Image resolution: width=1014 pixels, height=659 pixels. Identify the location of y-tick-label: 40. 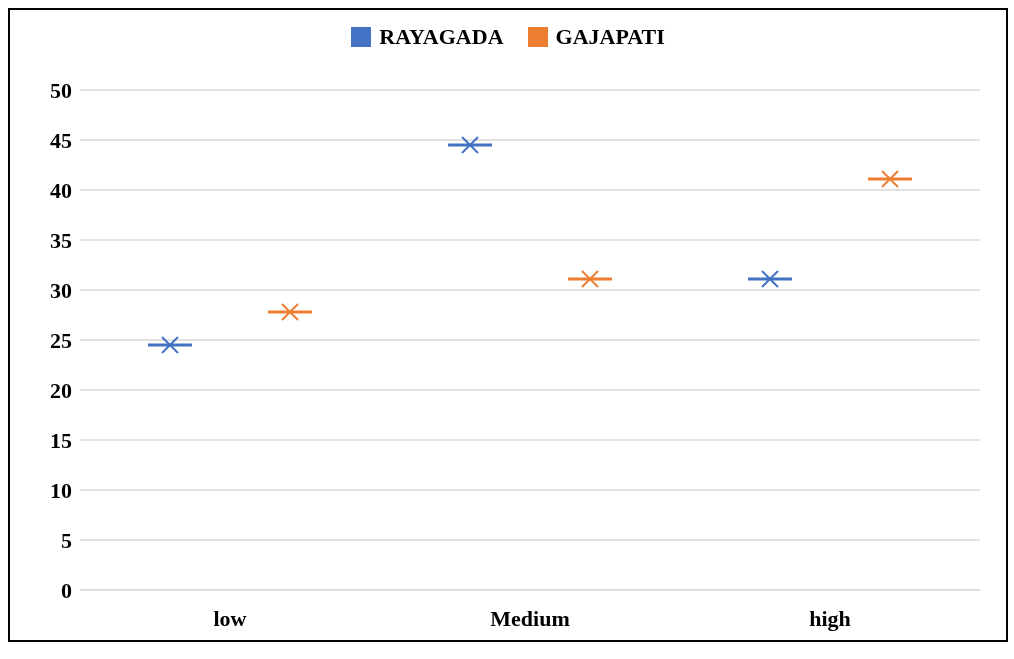
(61, 190).